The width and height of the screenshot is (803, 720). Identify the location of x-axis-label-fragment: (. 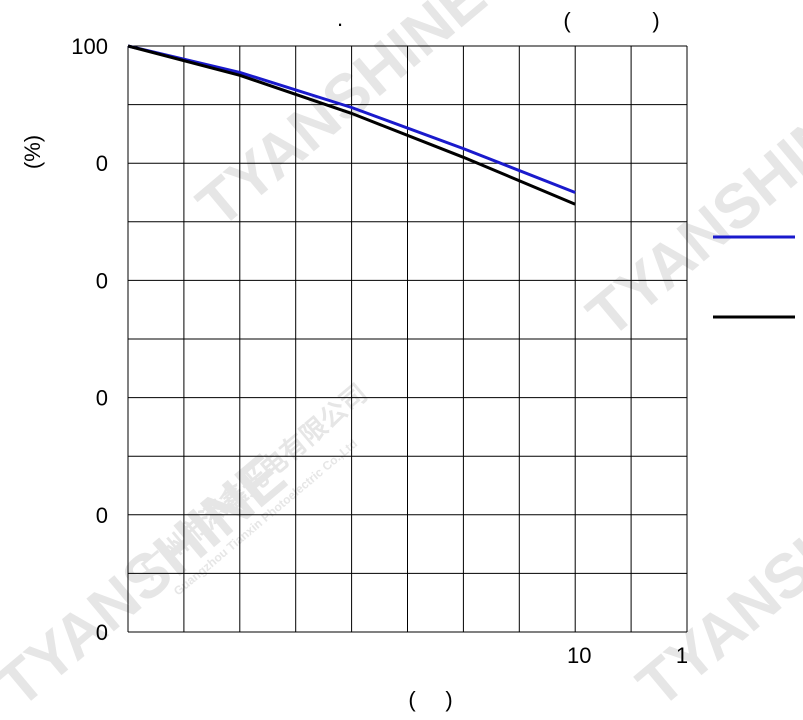
(412, 699).